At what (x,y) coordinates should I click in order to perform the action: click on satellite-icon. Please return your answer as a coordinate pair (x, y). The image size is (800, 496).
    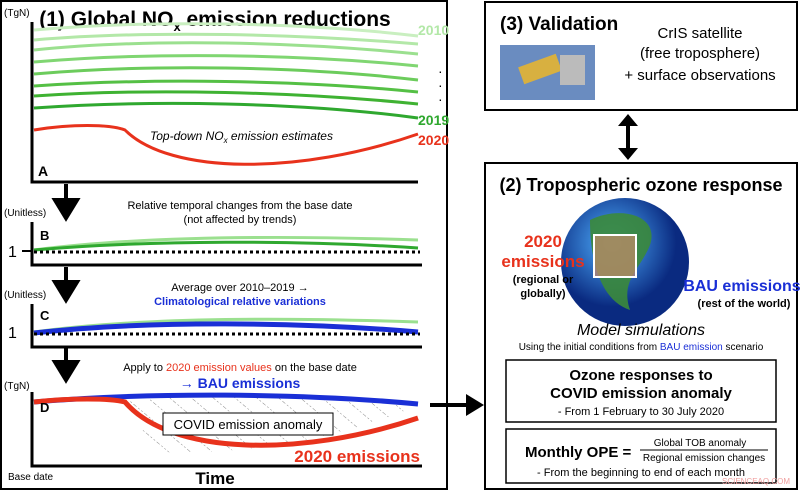
    Looking at the image, I should click on (547, 72).